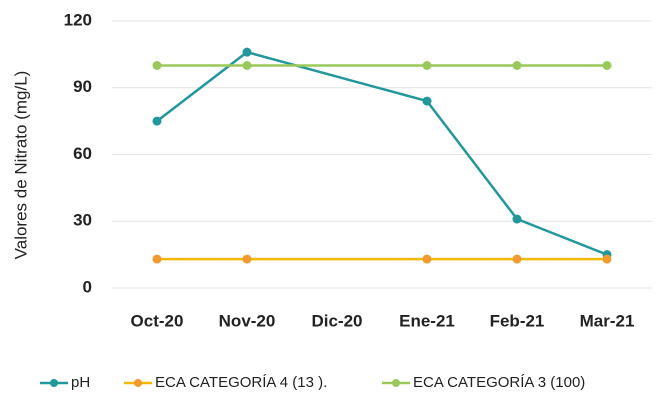 Image resolution: width=662 pixels, height=400 pixels. What do you see at coordinates (20, 165) in the screenshot?
I see `y-axis-label: Valores de Nitrato (mg/L)` at bounding box center [20, 165].